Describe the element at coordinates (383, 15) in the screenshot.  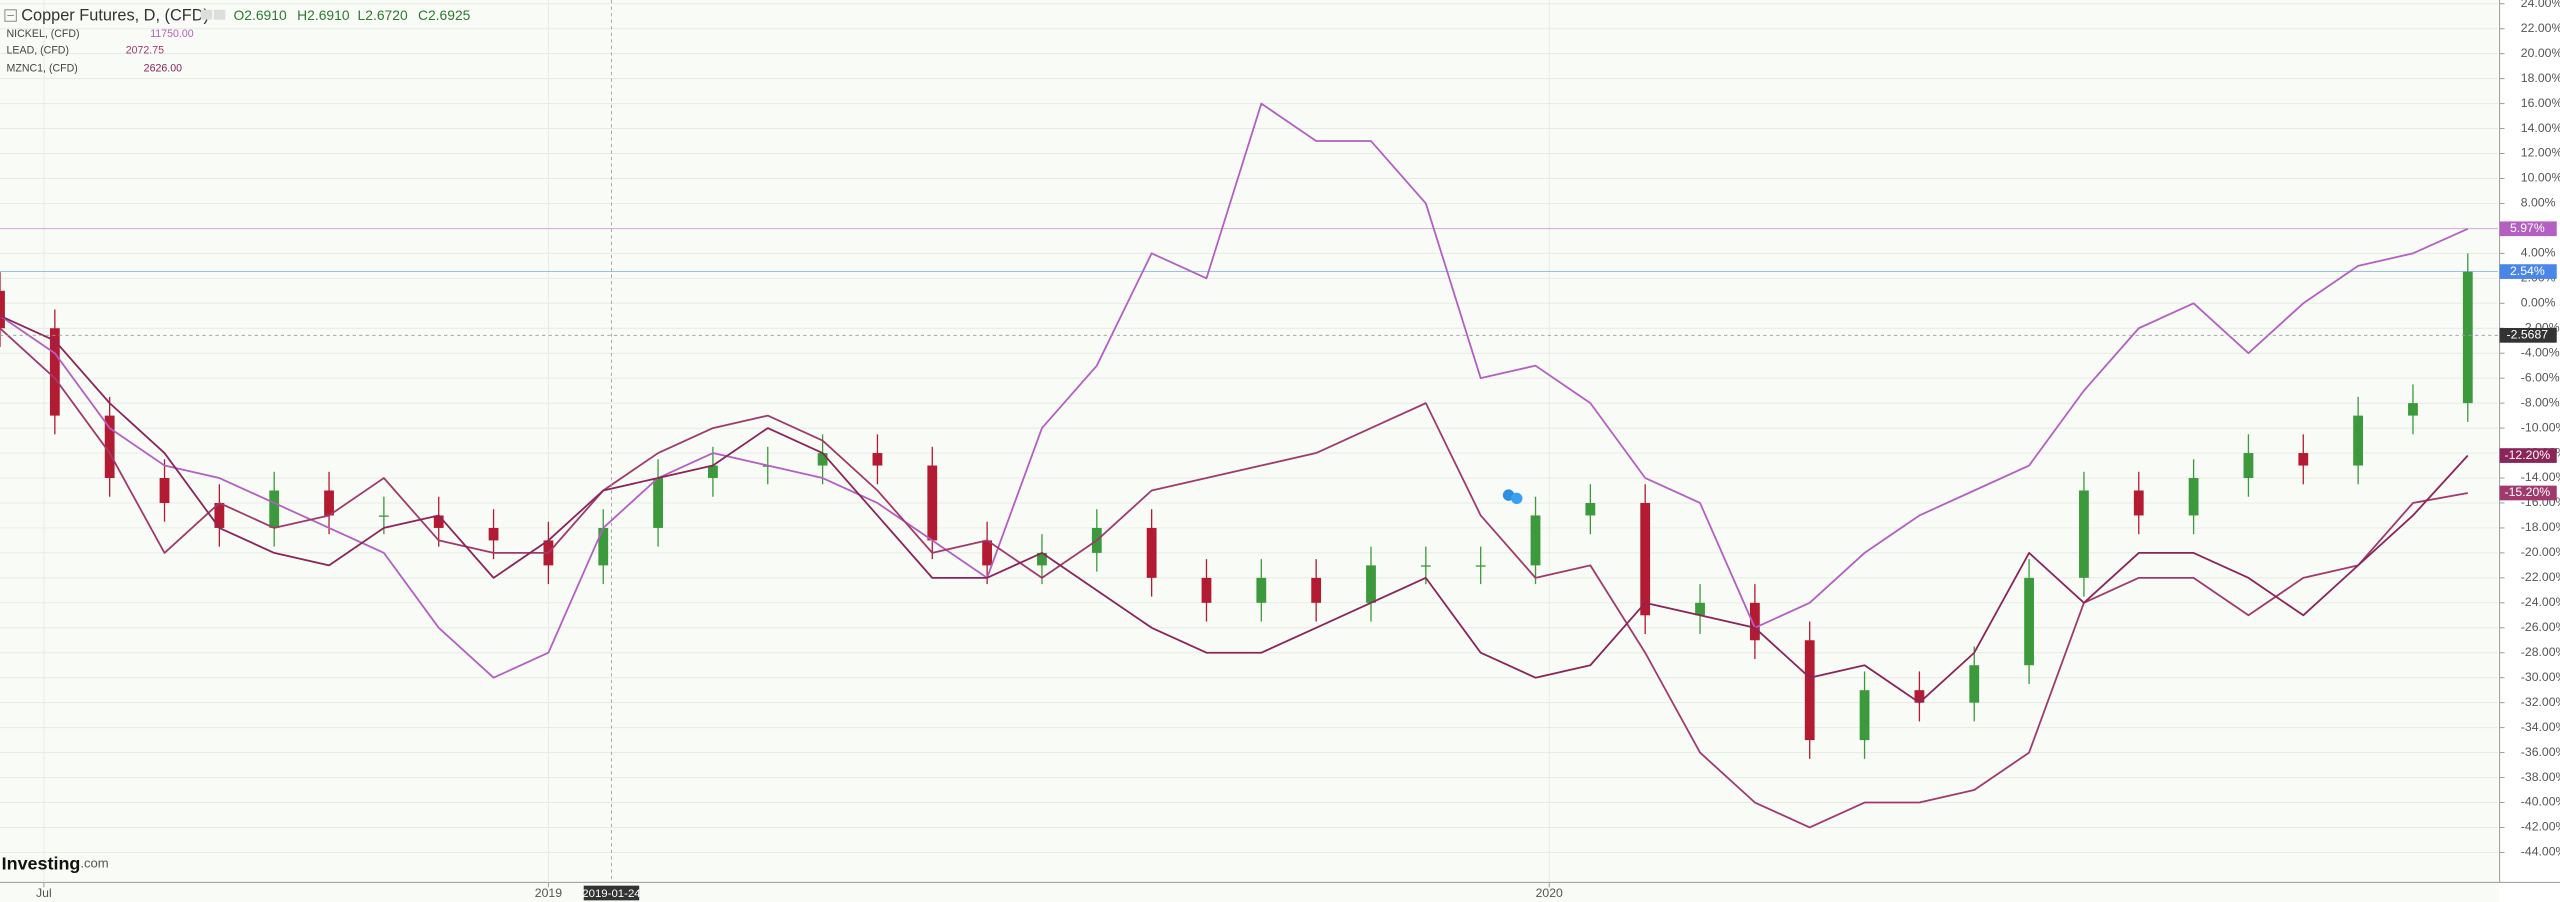
I see `legend-quote: L2.6720` at that location.